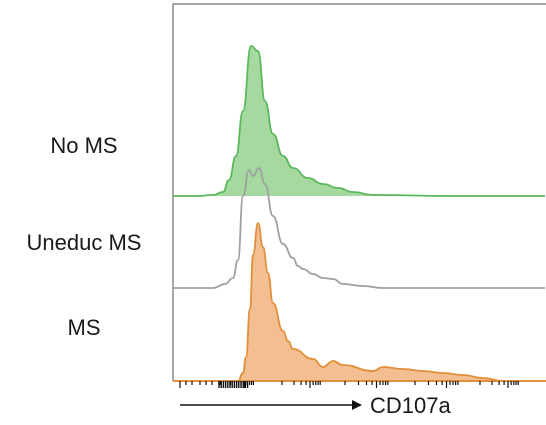  Describe the element at coordinates (83, 145) in the screenshot. I see `row-label-1: No MS` at that location.